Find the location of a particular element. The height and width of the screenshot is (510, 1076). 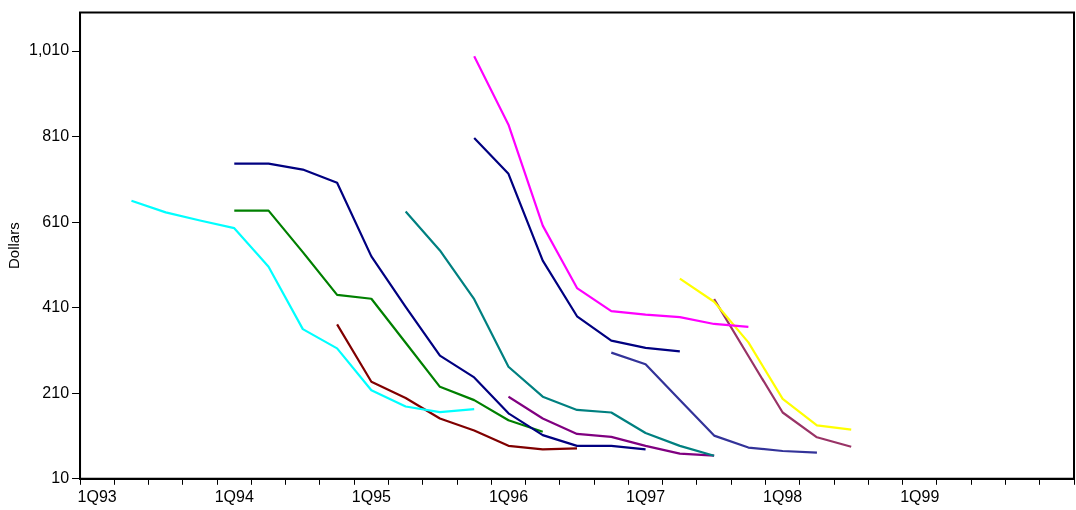

y-tick-label: 10 is located at coordinates (60, 478).